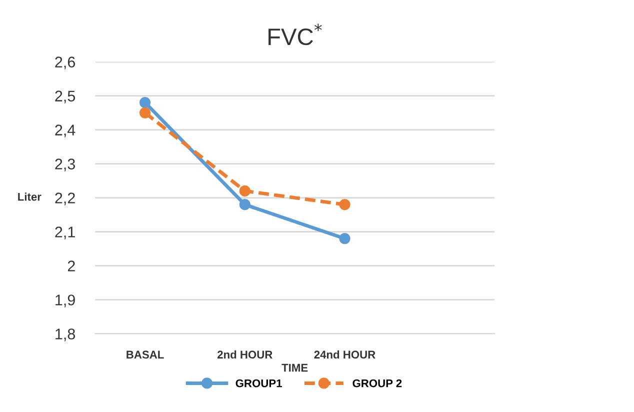 This screenshot has height=412, width=634. What do you see at coordinates (244, 354) in the screenshot?
I see `x-tick-label: 2nd HOUR` at bounding box center [244, 354].